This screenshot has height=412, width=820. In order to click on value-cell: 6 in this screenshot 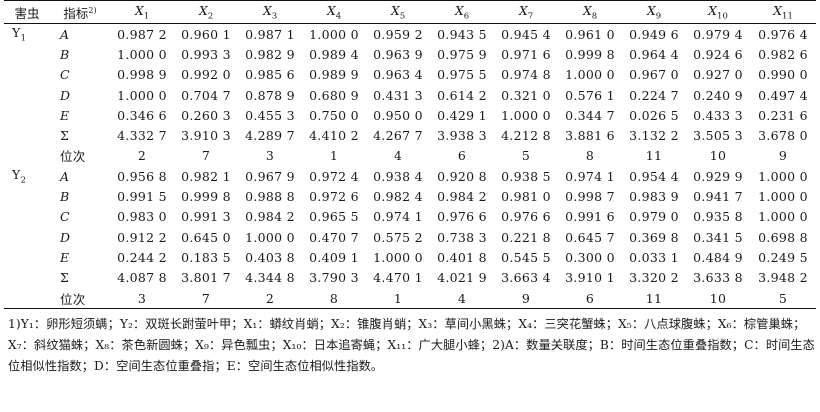, I will do `click(462, 156)`.